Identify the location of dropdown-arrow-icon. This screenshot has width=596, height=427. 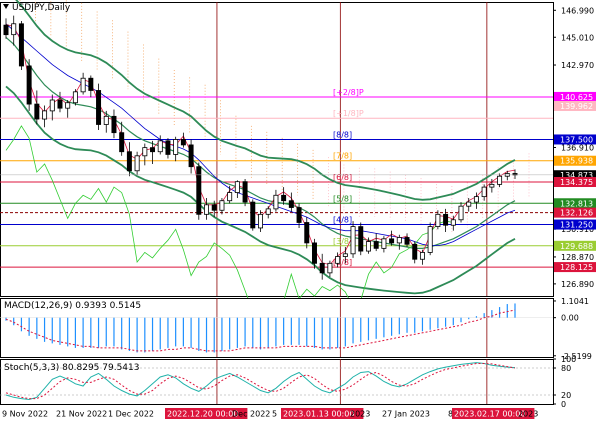
(6, 6).